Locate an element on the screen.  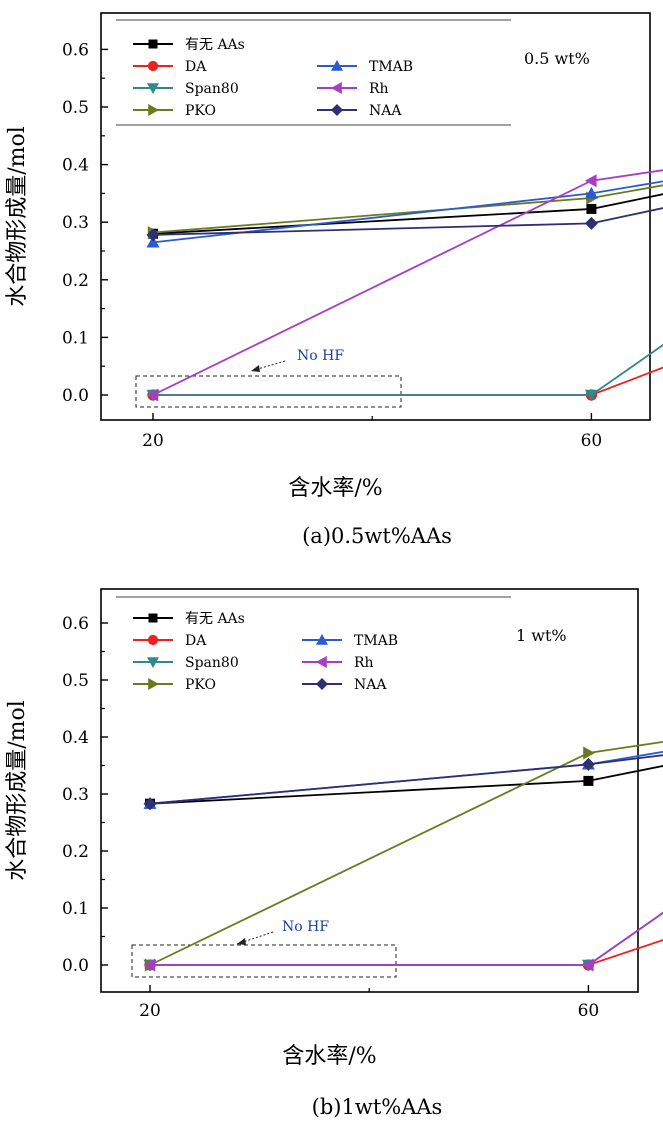
panel-caption: (b)1wt%AAs is located at coordinates (377, 1107).